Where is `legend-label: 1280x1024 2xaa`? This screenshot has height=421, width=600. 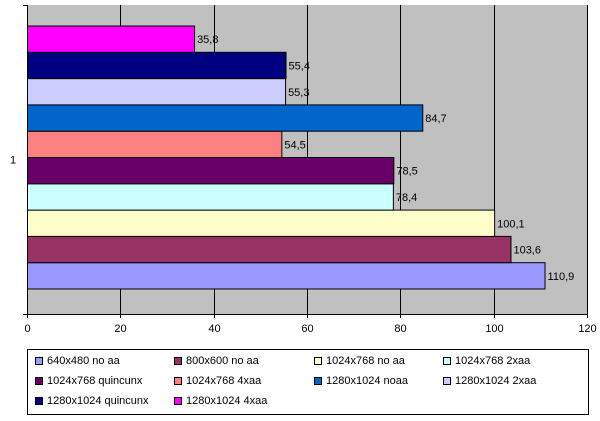 legend-label: 1280x1024 2xaa is located at coordinates (496, 381).